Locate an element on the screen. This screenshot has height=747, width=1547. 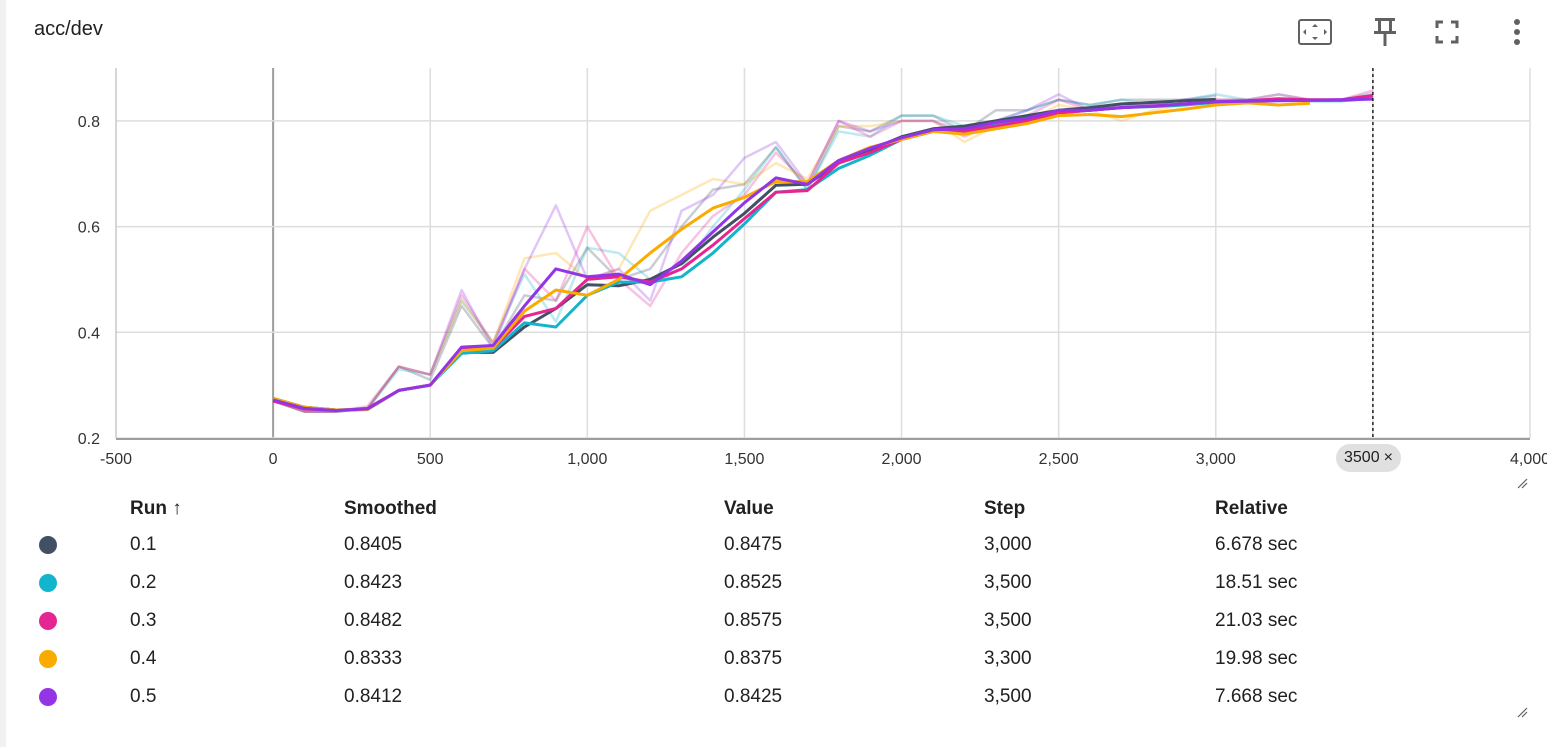
smoothed-cell: 0.8482 is located at coordinates (373, 620).